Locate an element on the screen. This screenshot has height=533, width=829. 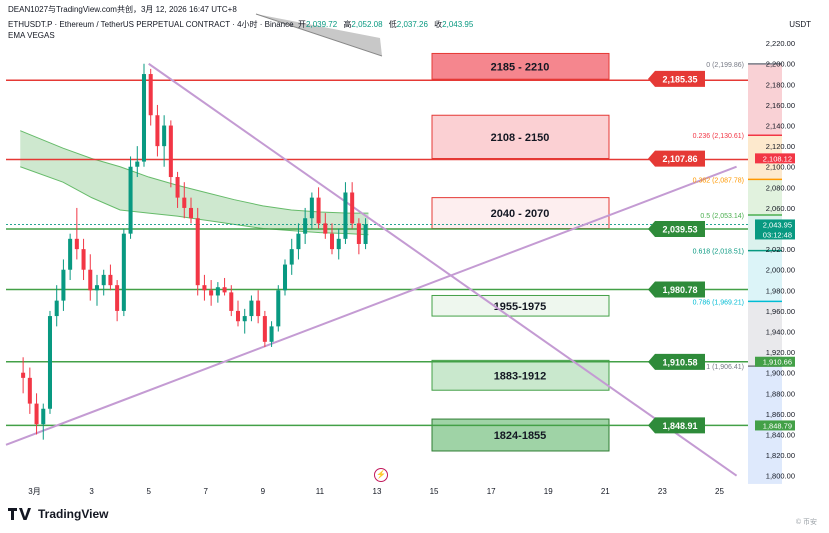
open-key: 开 is located at coordinates (302, 24).